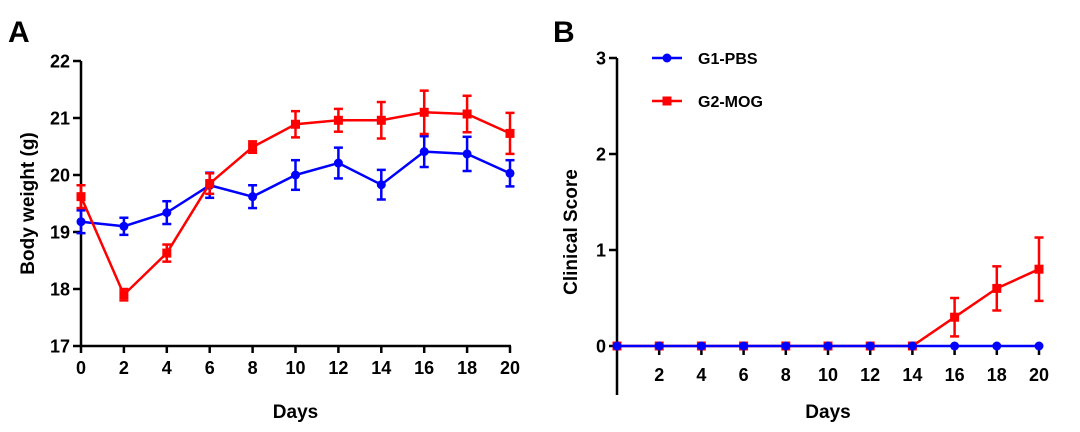 This screenshot has height=432, width=1080. I want to click on y-tick-label: 1, so click(601, 251).